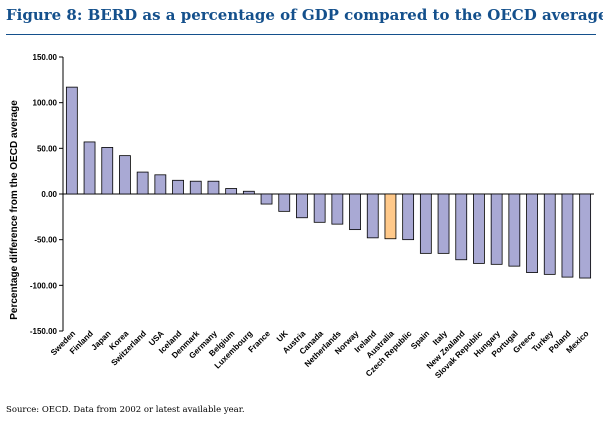  I want to click on bar-switzerland, so click(142, 183).